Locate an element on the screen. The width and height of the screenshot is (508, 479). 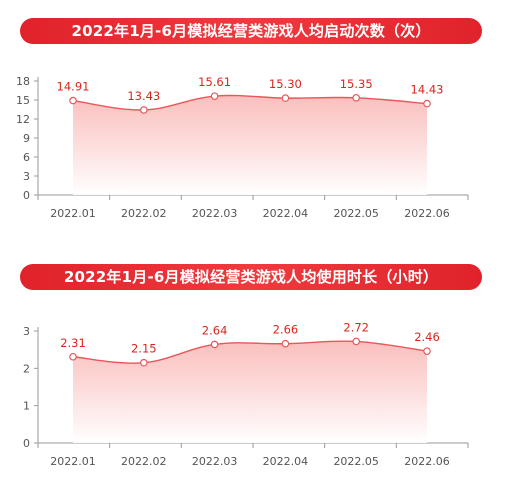
data-label: 2.31 is located at coordinates (73, 343).